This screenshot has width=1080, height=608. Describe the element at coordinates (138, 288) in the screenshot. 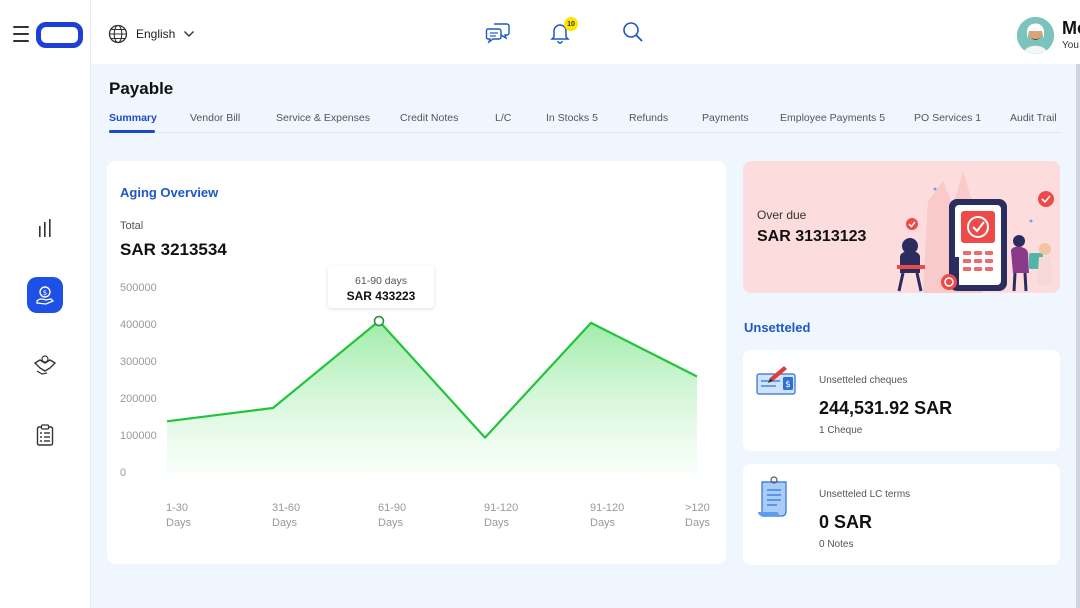

I see `y-tick-label: 500000` at that location.